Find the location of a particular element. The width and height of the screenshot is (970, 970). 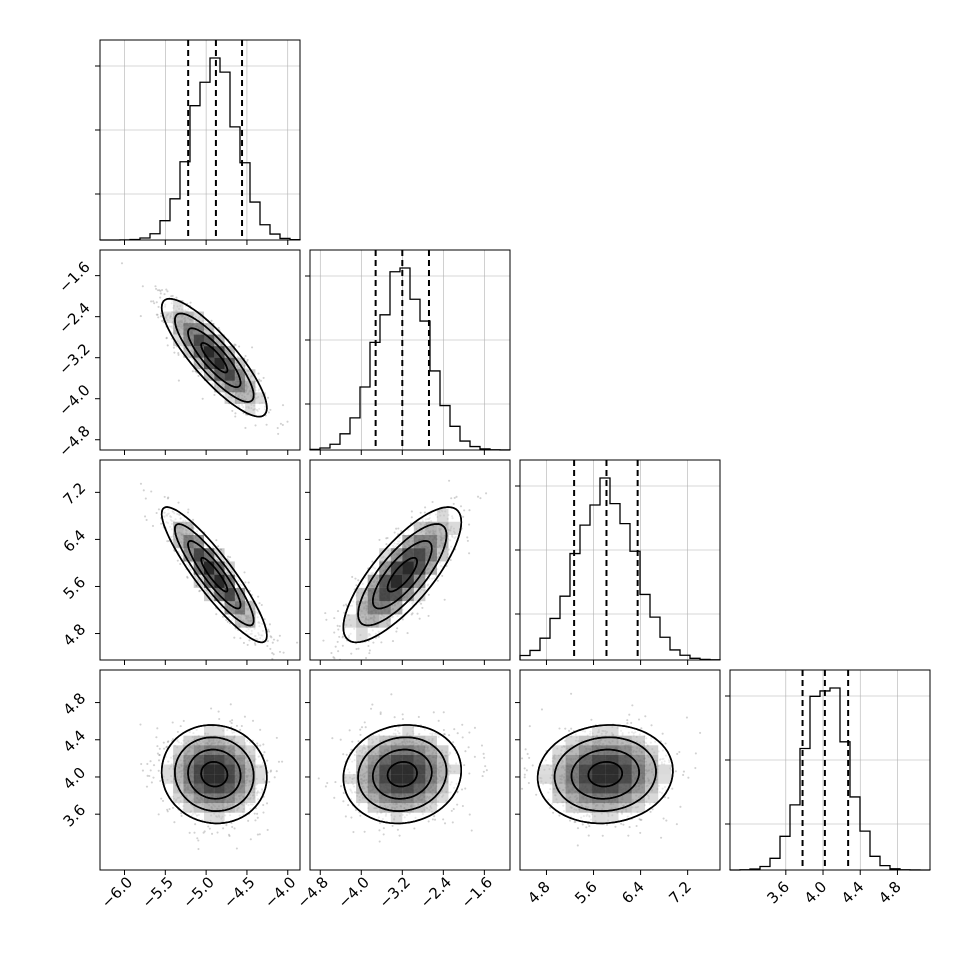

ytick-label: −3.2 is located at coordinates (74, 359).